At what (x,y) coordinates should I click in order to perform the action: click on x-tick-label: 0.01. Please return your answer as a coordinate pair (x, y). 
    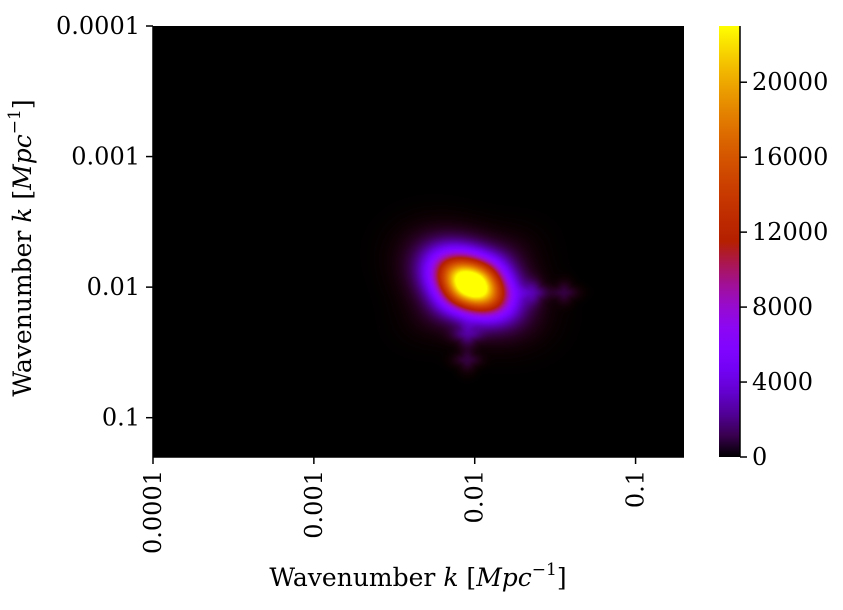
    Looking at the image, I should click on (475, 496).